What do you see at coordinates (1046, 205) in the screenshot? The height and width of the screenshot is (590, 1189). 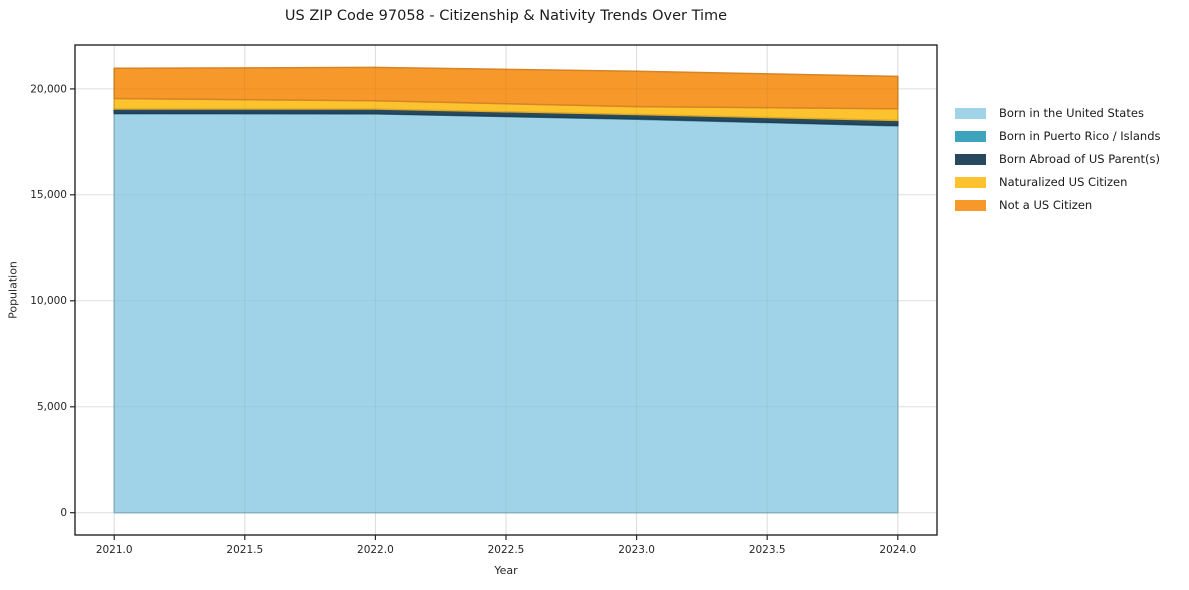 I see `legend-label: Not a US Citizen` at bounding box center [1046, 205].